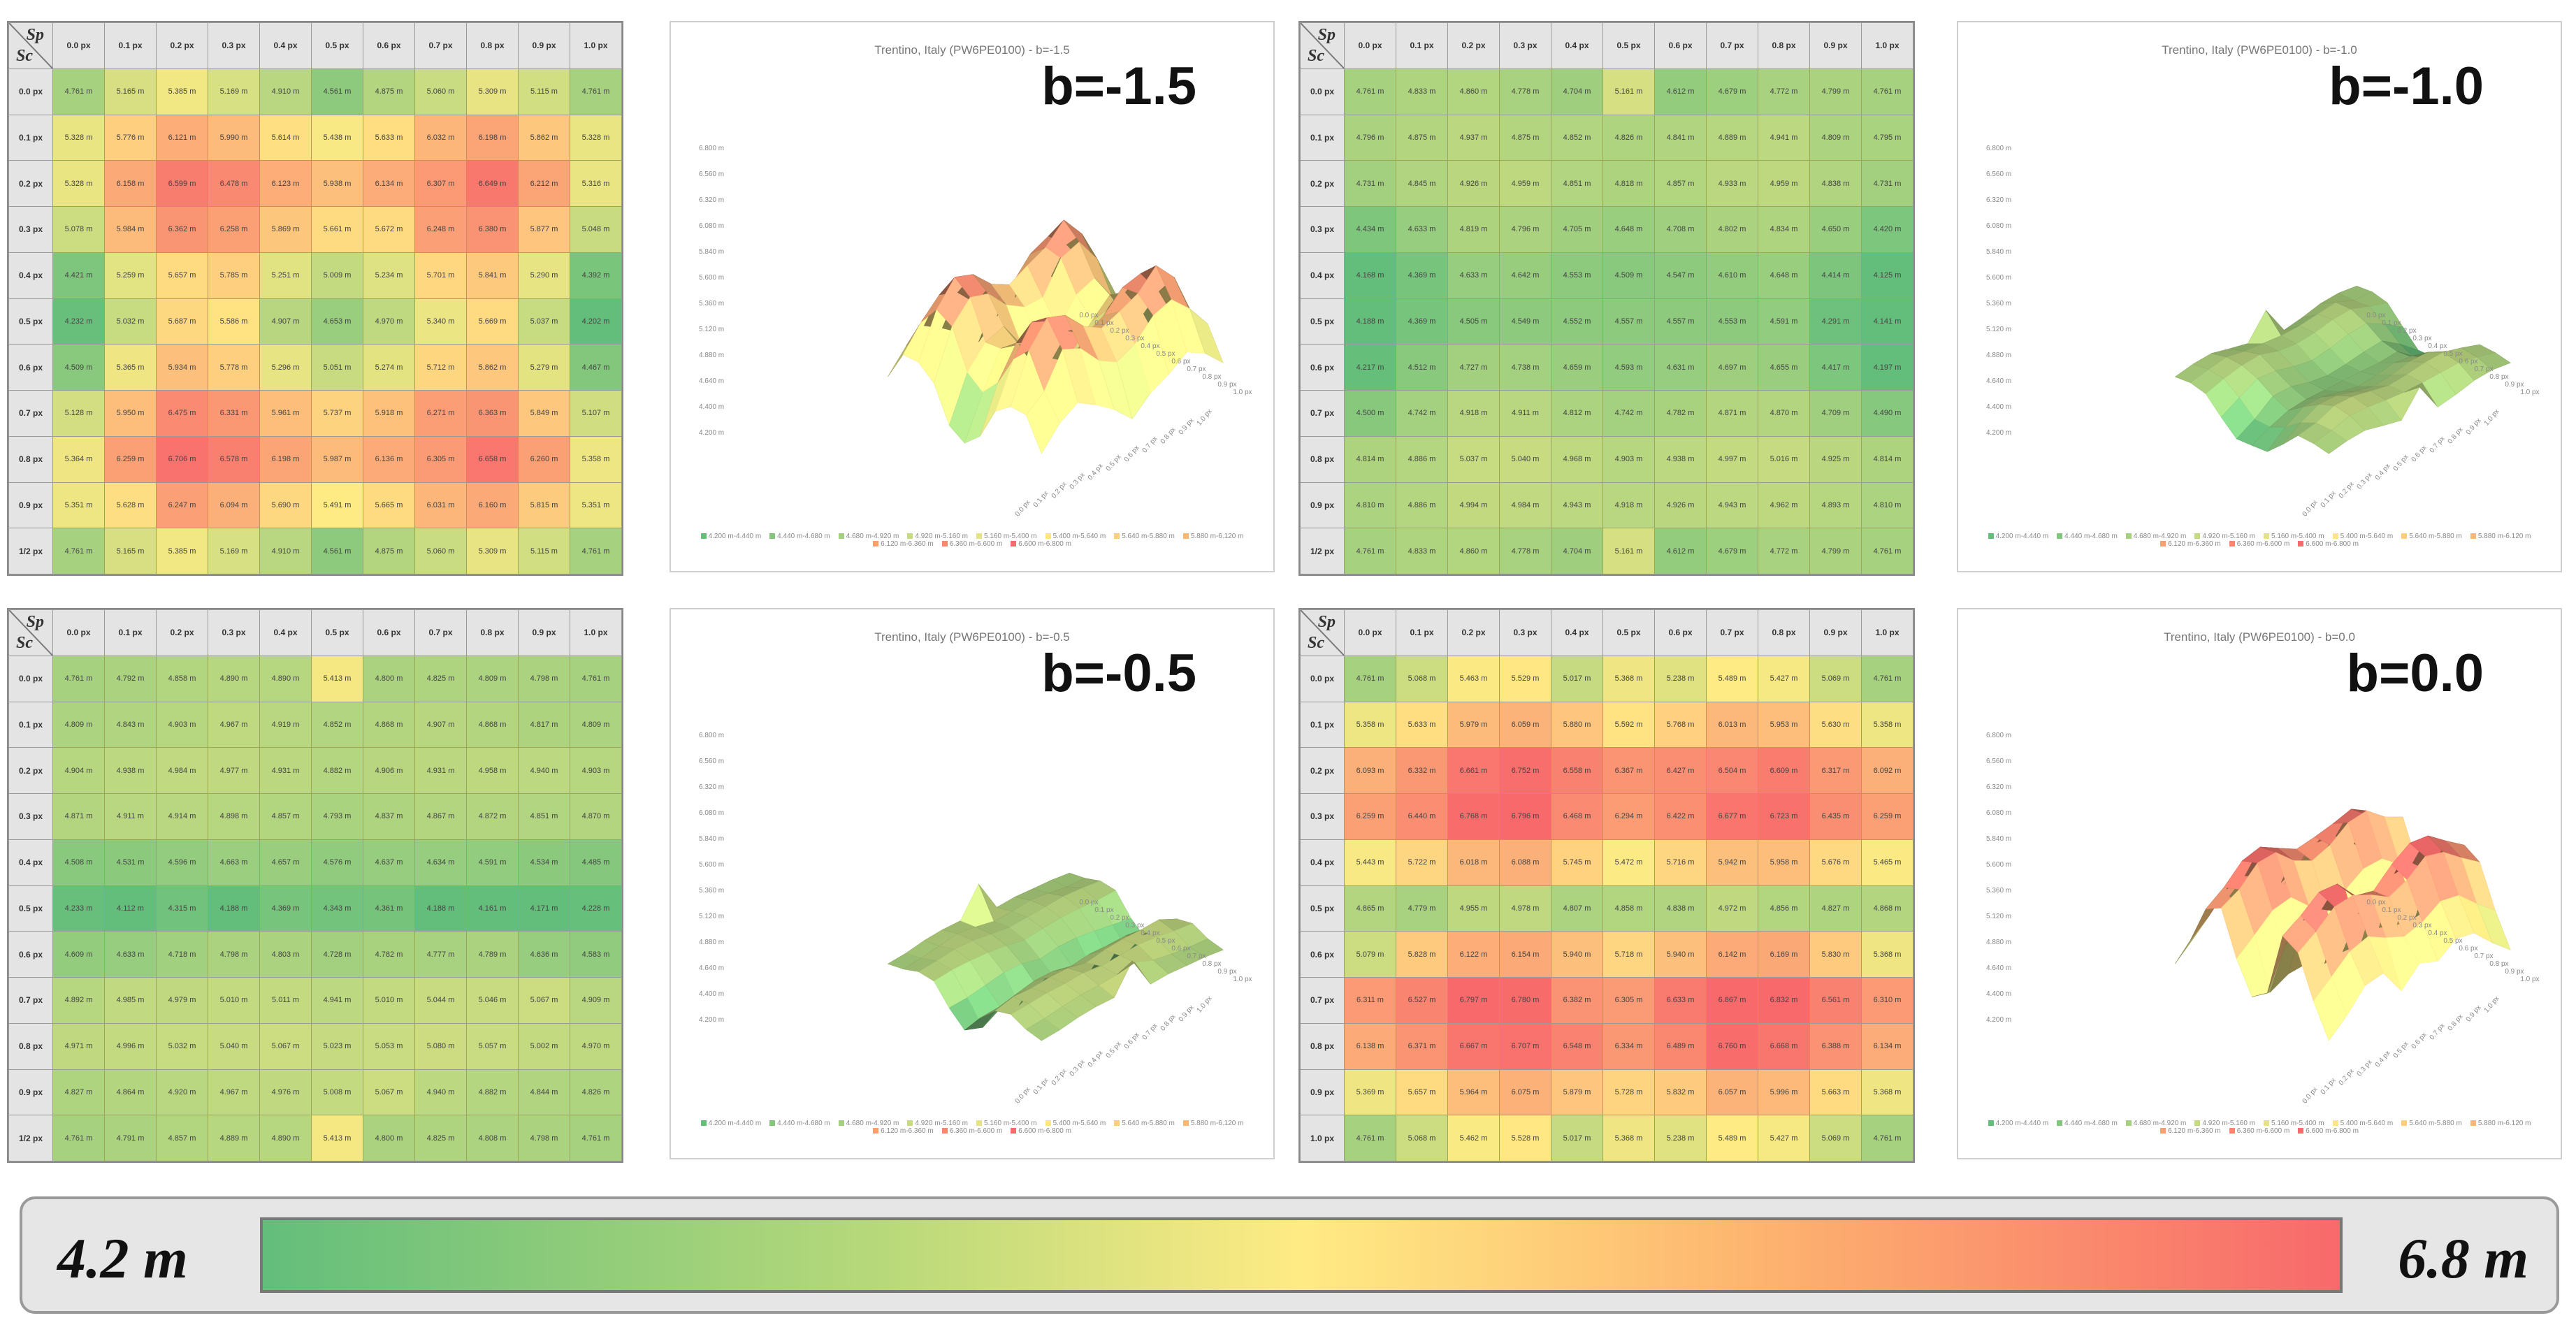 This screenshot has width=2576, height=1332. I want to click on heatmap-cell: 6.422 m, so click(1681, 816).